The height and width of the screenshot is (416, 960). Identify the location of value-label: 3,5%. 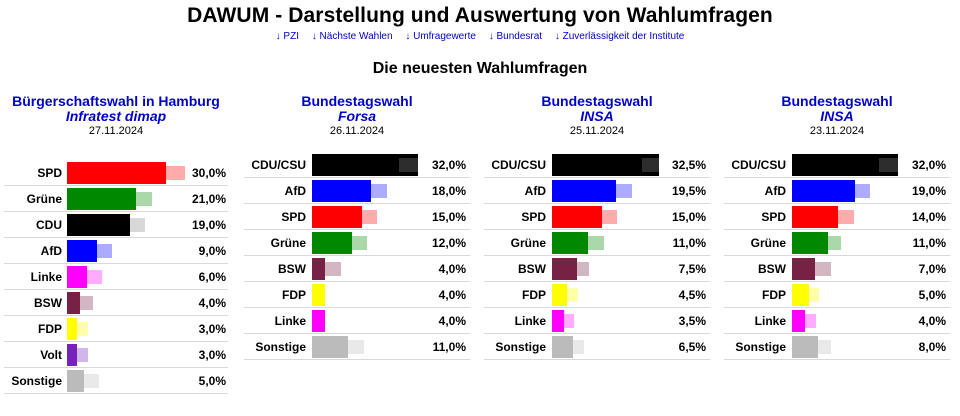
(692, 321).